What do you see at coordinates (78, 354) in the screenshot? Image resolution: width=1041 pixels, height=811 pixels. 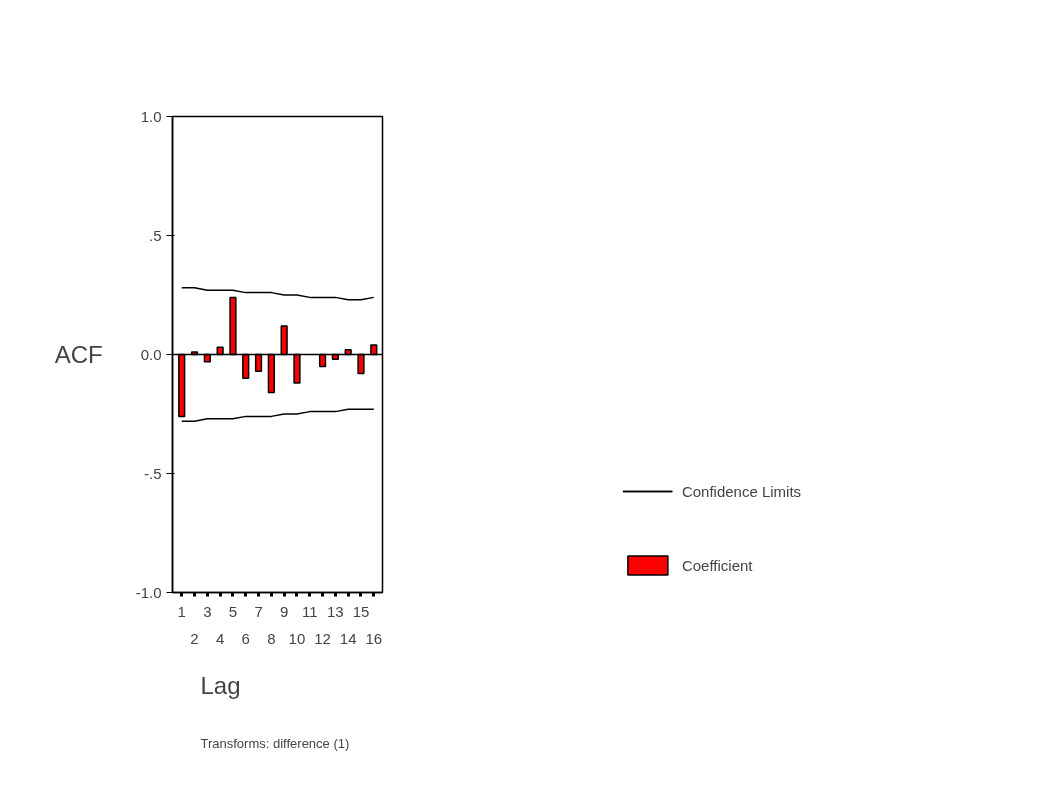 I see `y-axis-title: ACF` at bounding box center [78, 354].